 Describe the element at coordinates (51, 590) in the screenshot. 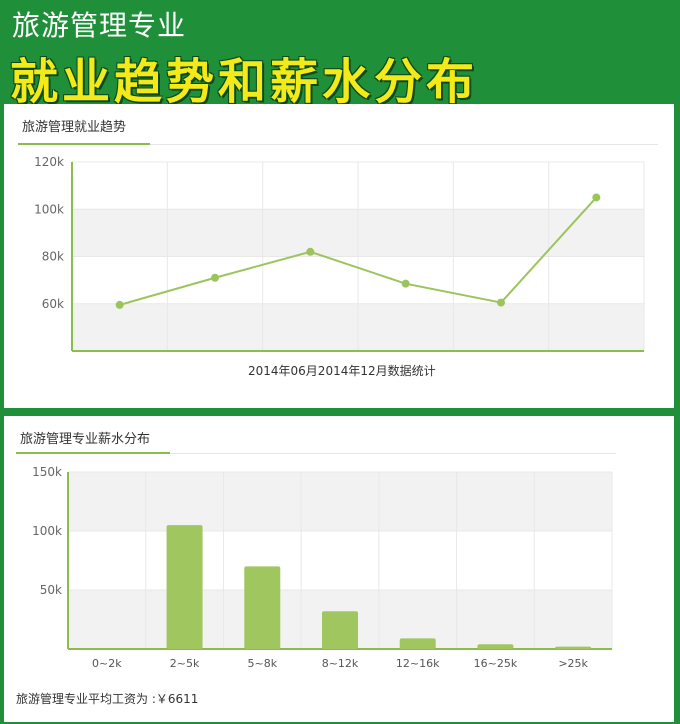

I see `y-tick-label: 50k` at that location.